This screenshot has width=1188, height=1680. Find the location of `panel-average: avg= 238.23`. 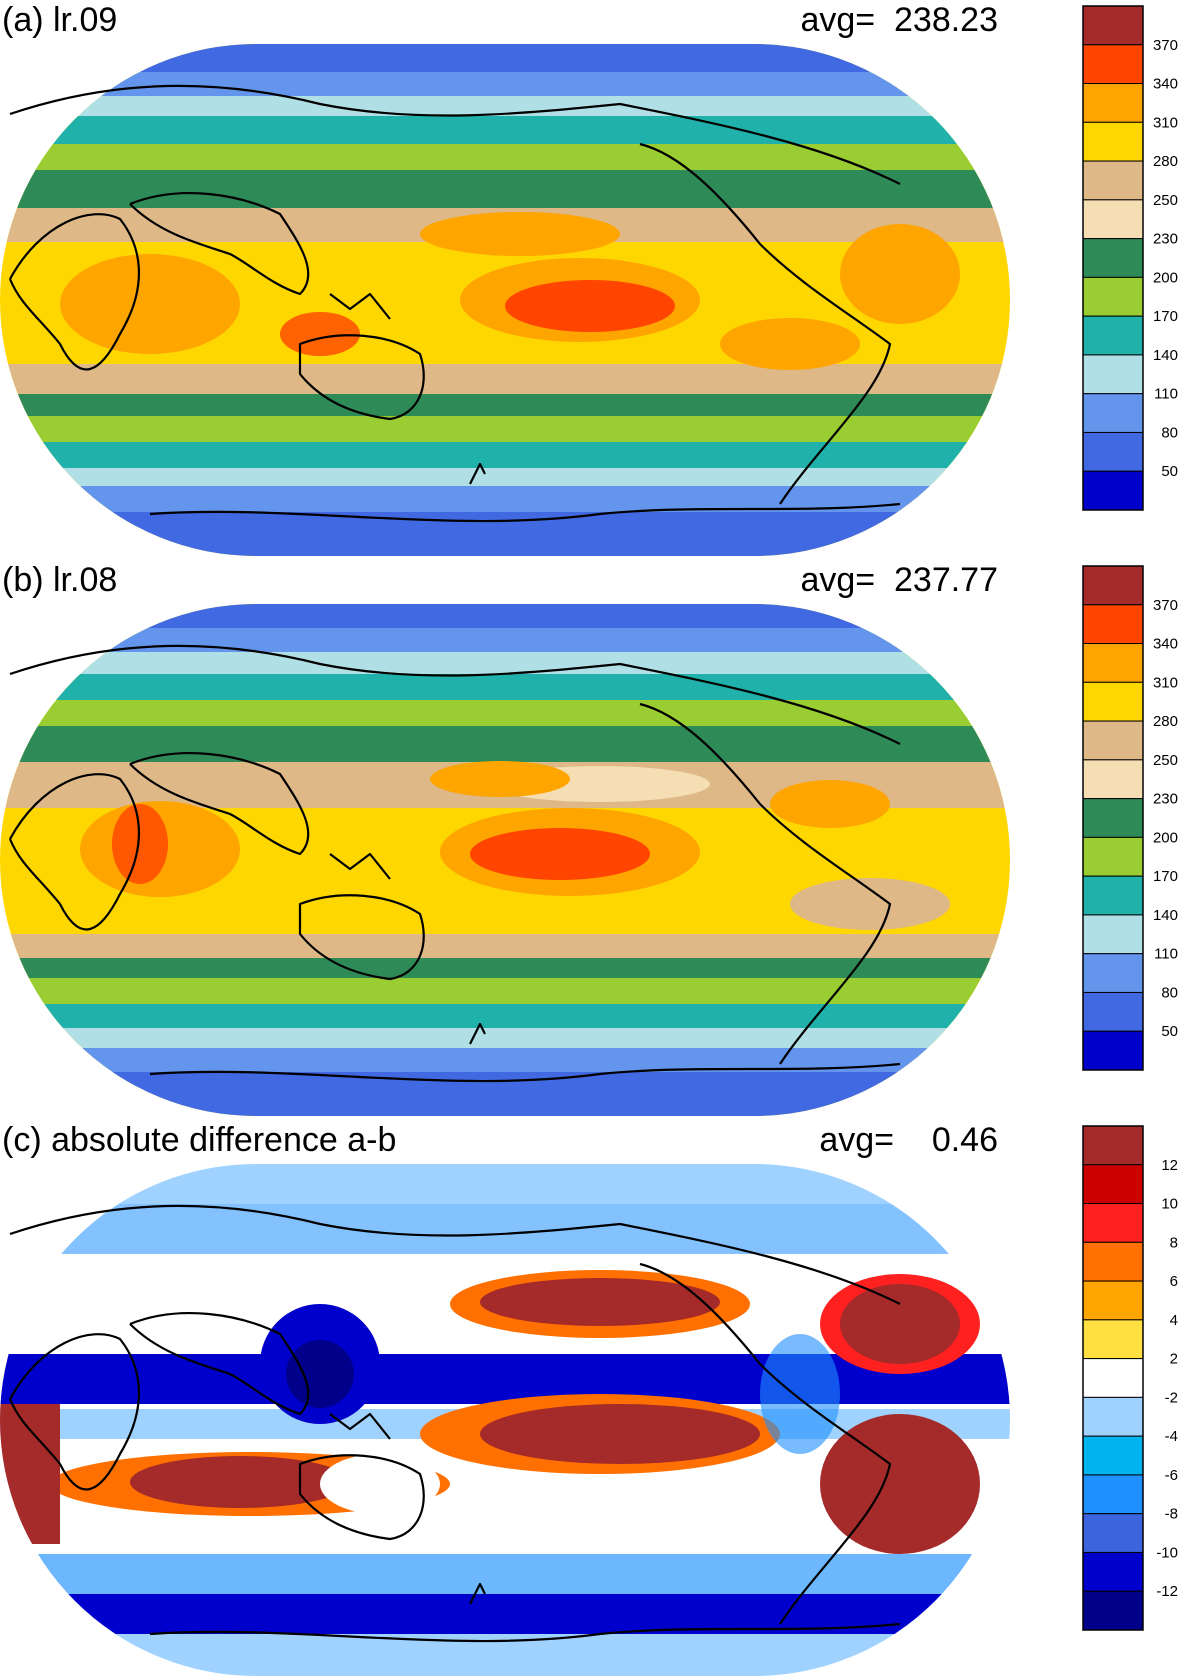

panel-average: avg= 238.23 is located at coordinates (899, 20).